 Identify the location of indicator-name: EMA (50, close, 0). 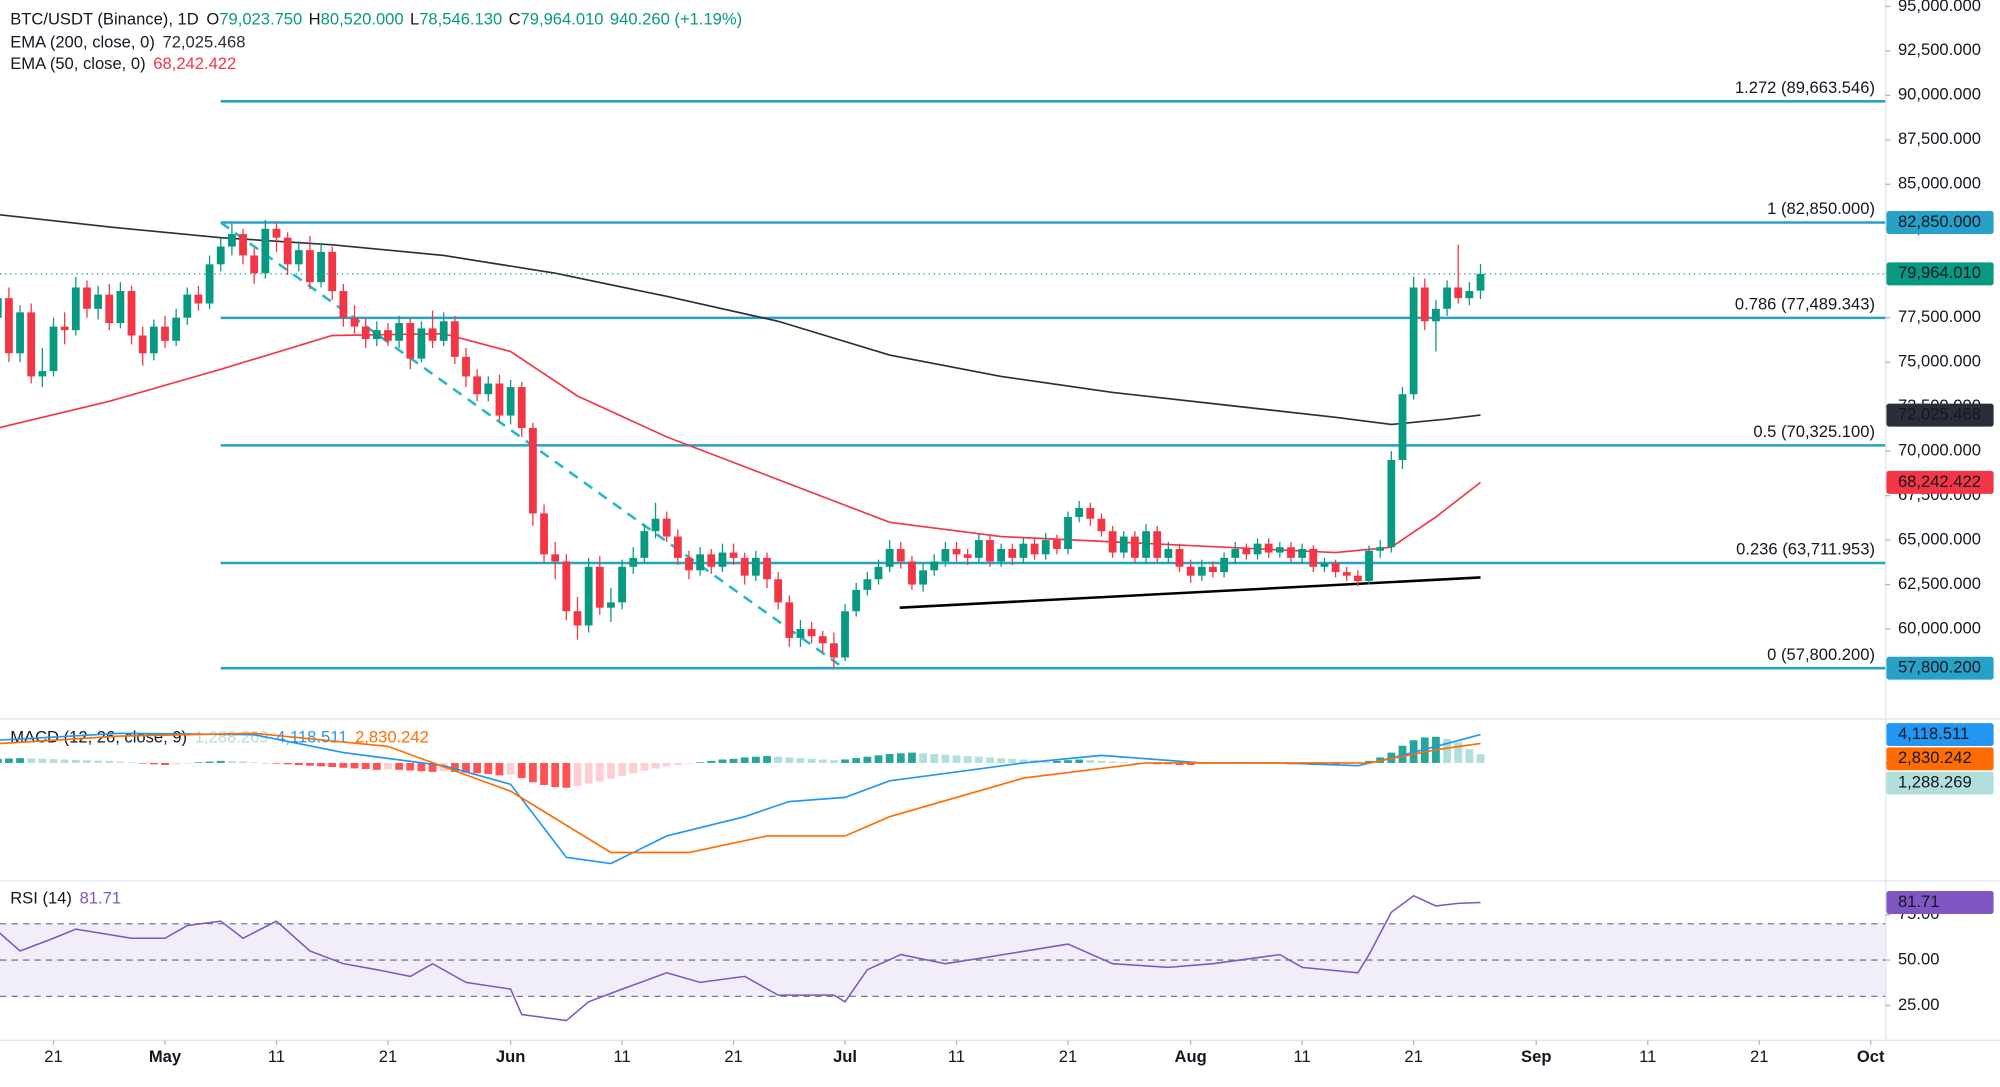
(77, 63).